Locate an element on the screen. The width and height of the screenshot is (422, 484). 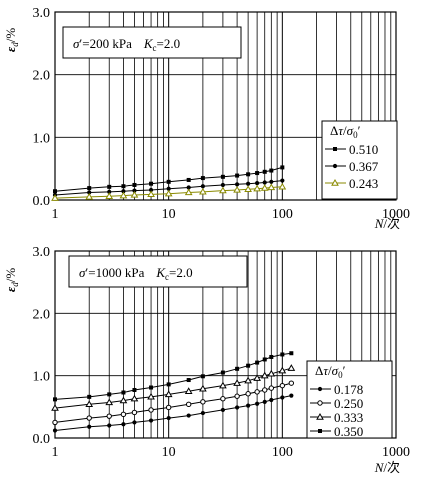
y-tick-label: 2.0 is located at coordinates (42, 314).